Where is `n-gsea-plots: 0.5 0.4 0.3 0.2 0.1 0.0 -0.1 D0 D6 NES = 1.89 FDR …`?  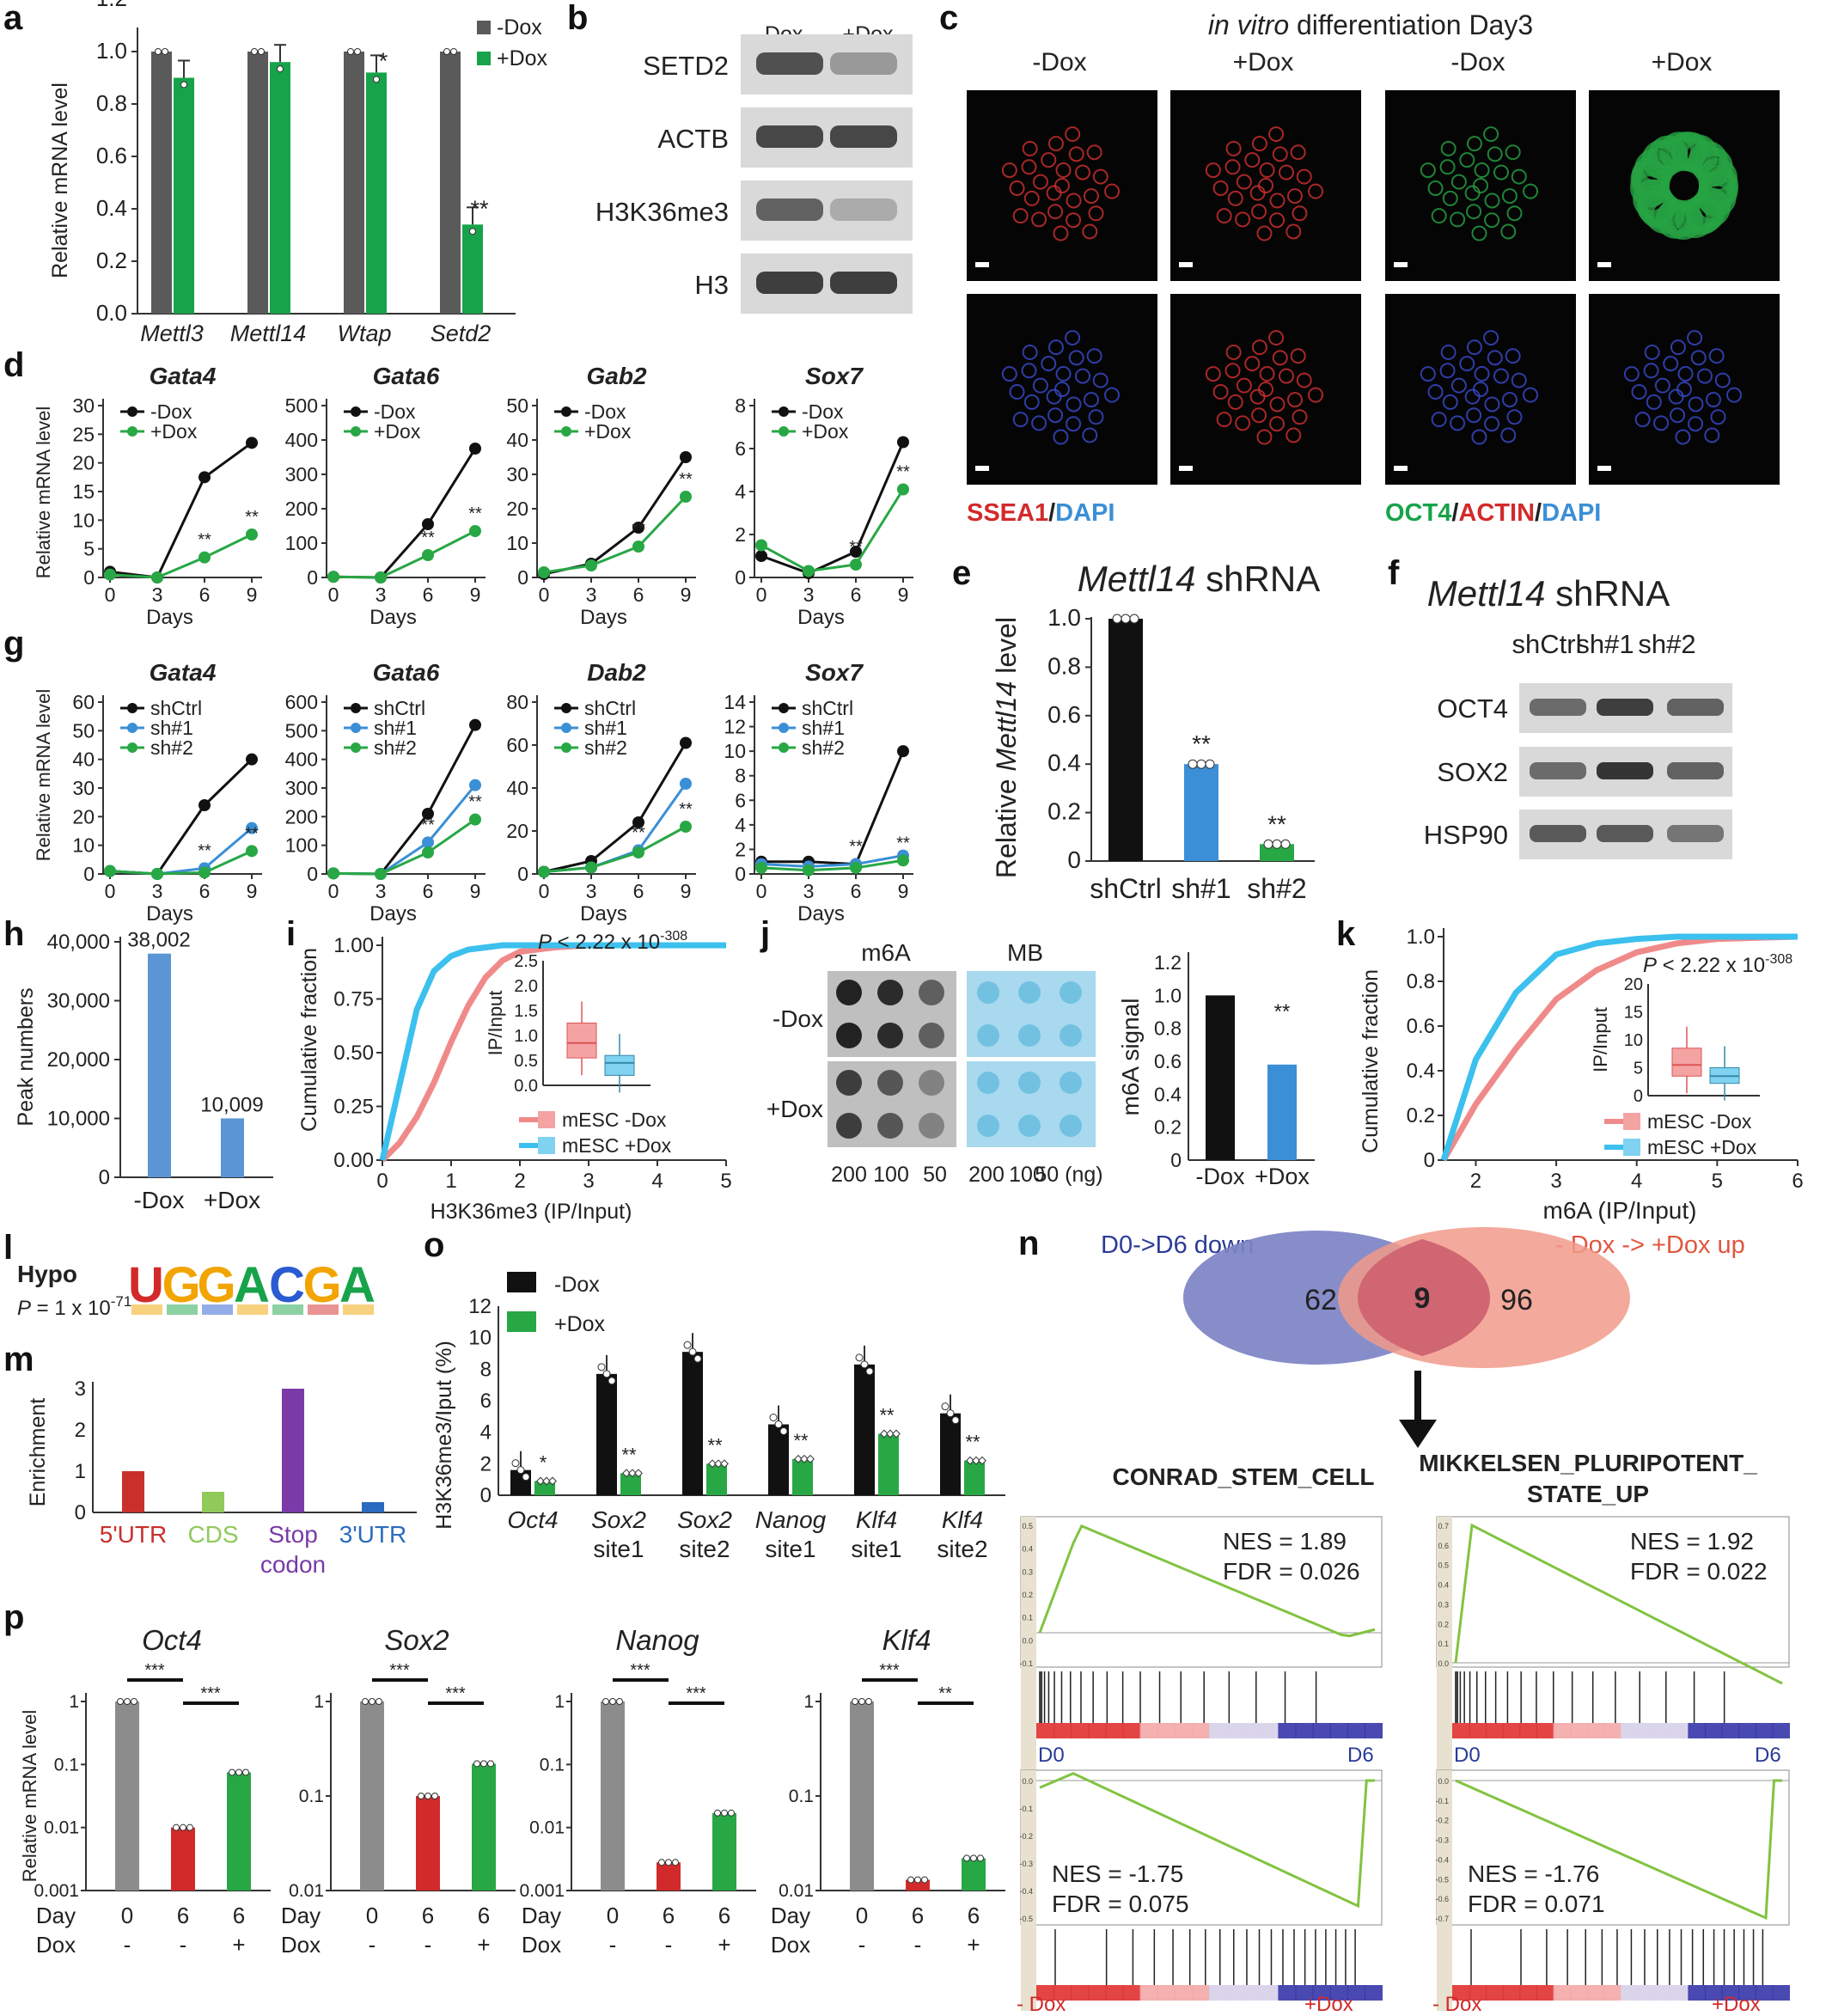
n-gsea-plots: 0.5 0.4 0.3 0.2 0.1 0.0 -0.1 D0 D6 NES = 1.89 FDR … is located at coordinates (1403, 1766).